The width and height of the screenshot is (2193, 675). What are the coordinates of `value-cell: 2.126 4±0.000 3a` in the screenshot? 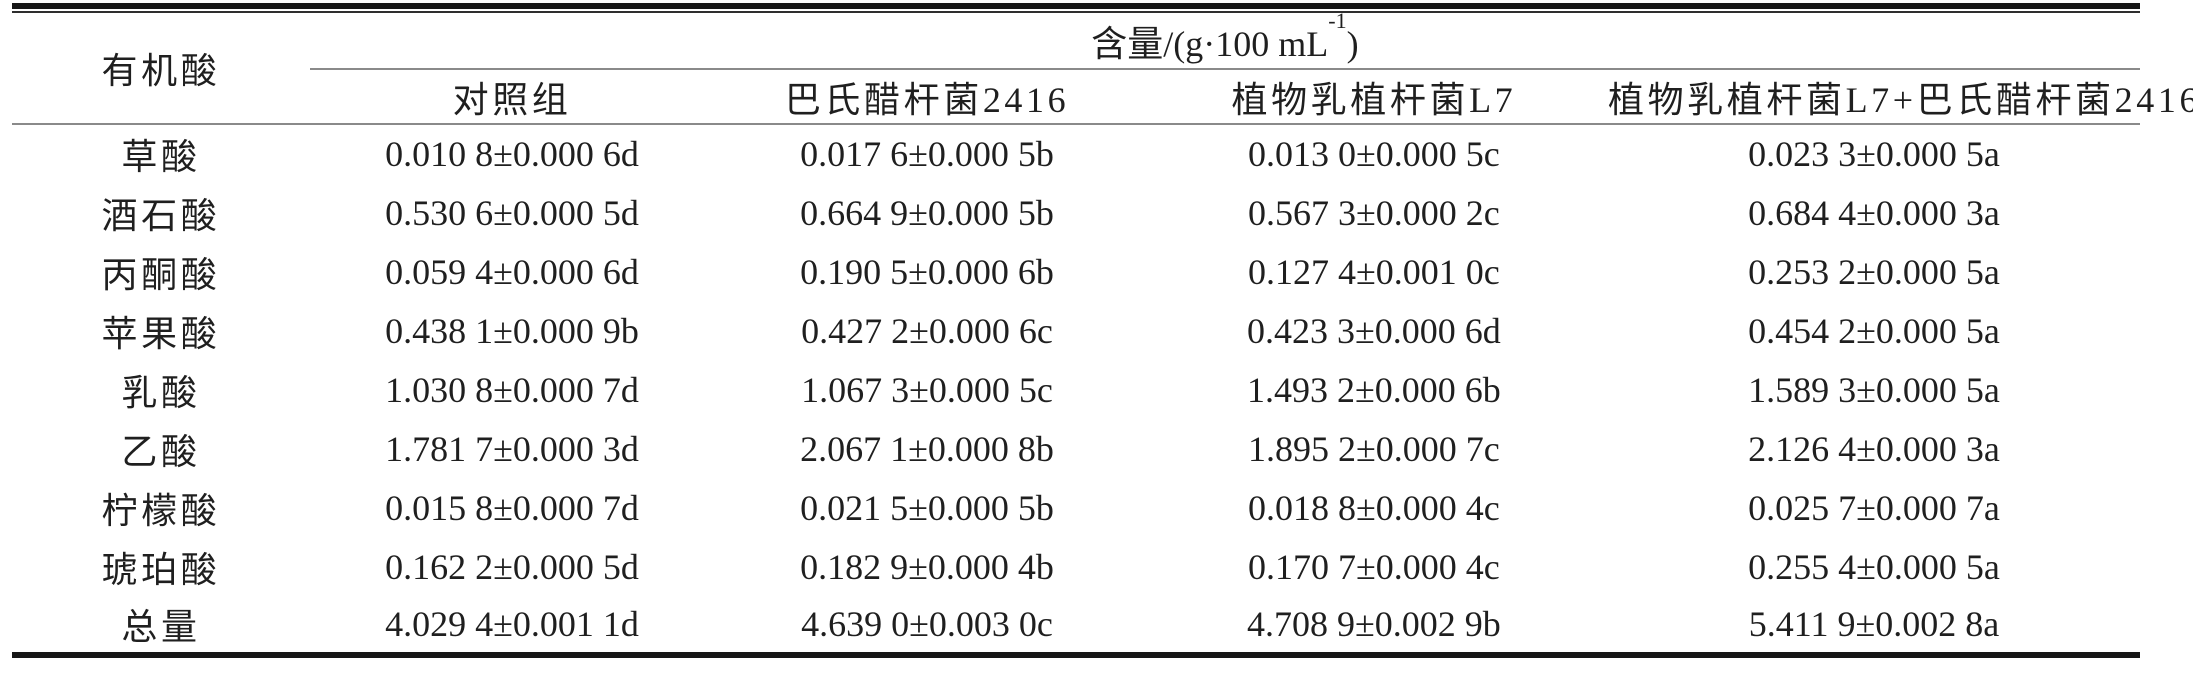 It's located at (1874, 448).